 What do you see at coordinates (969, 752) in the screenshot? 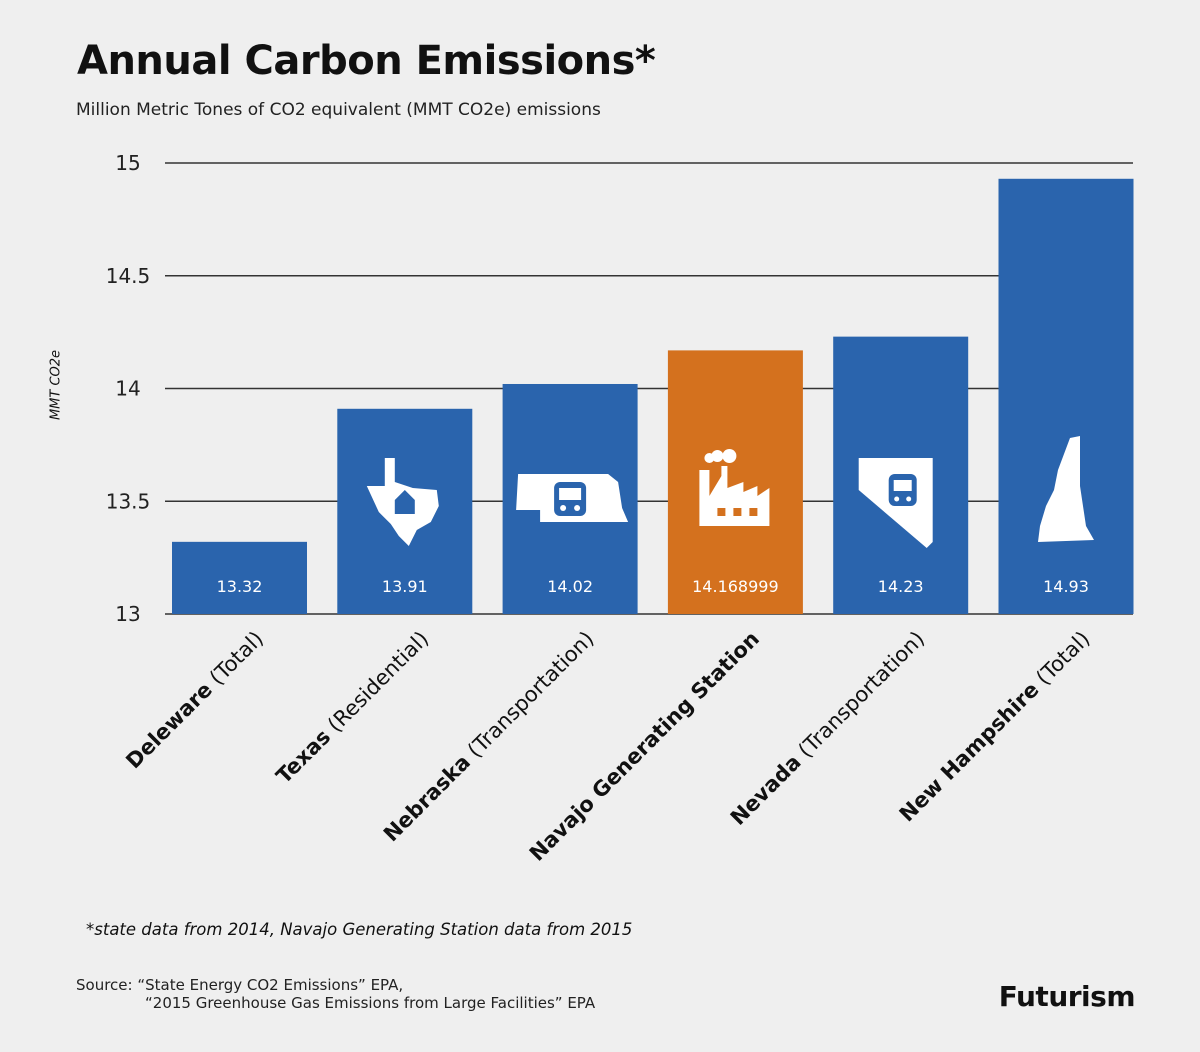
I see `category-name: New Hampshire` at bounding box center [969, 752].